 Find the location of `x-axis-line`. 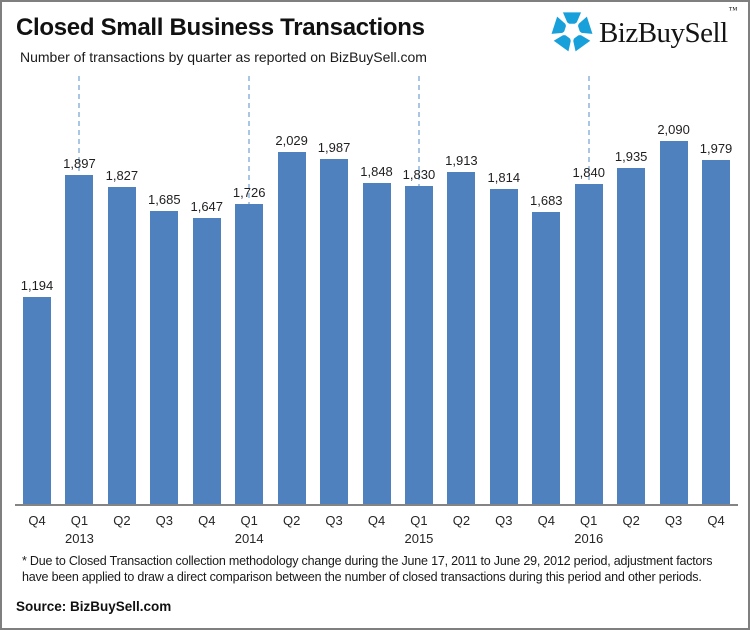

x-axis-line is located at coordinates (376, 505).